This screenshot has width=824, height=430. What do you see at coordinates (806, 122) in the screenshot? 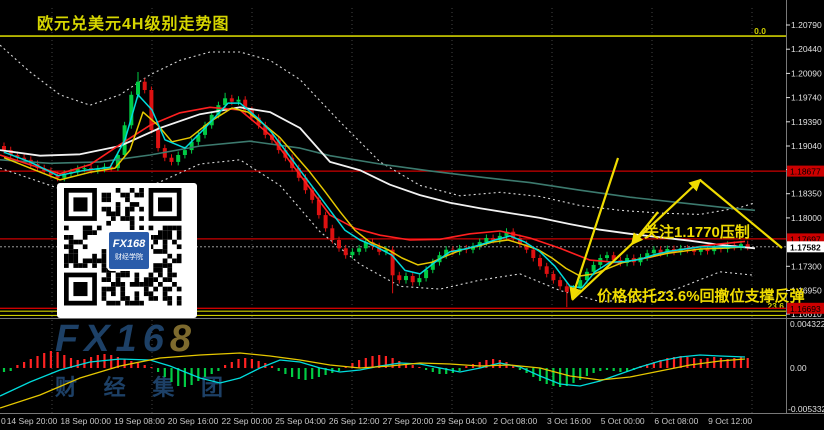
I see `price-tick-label: 1.19390` at bounding box center [806, 122].